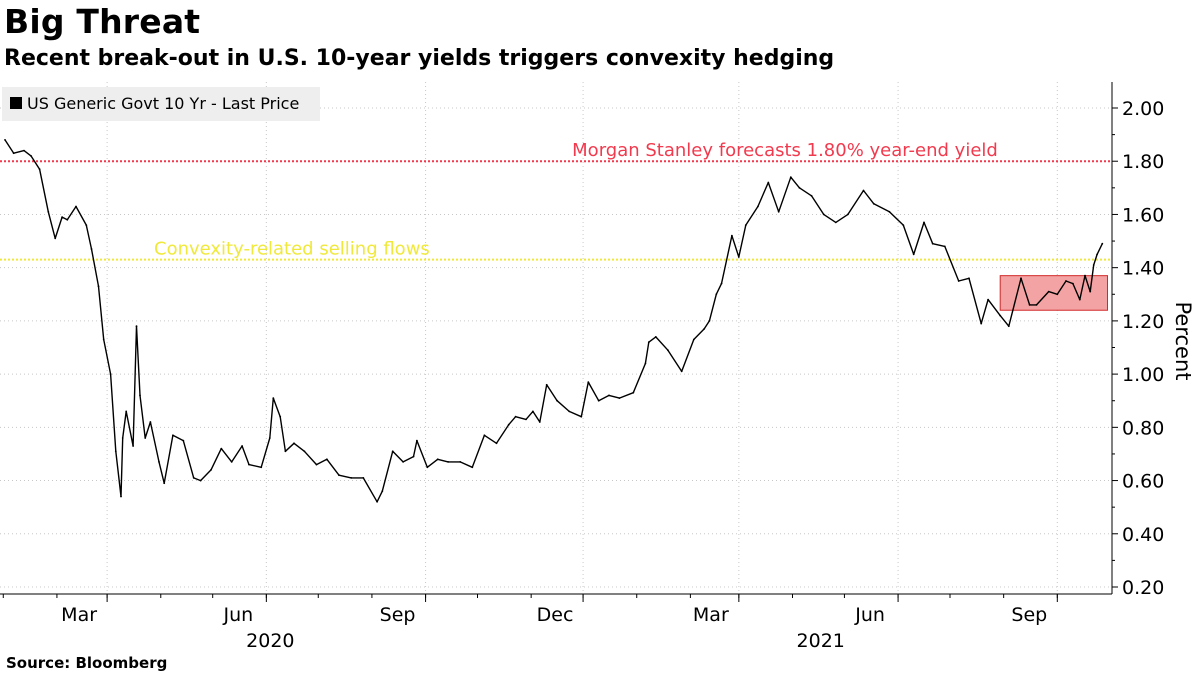 The height and width of the screenshot is (675, 1200). What do you see at coordinates (821, 641) in the screenshot?
I see `year-label: 2021` at bounding box center [821, 641].